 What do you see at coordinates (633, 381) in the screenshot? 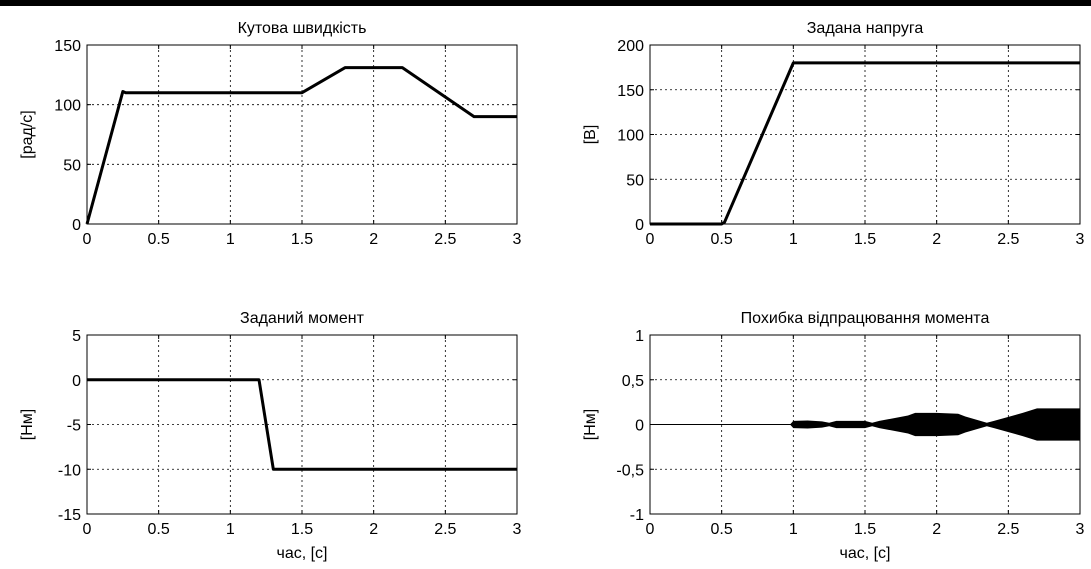
I see `y-tick-label: 0,5` at bounding box center [633, 381].